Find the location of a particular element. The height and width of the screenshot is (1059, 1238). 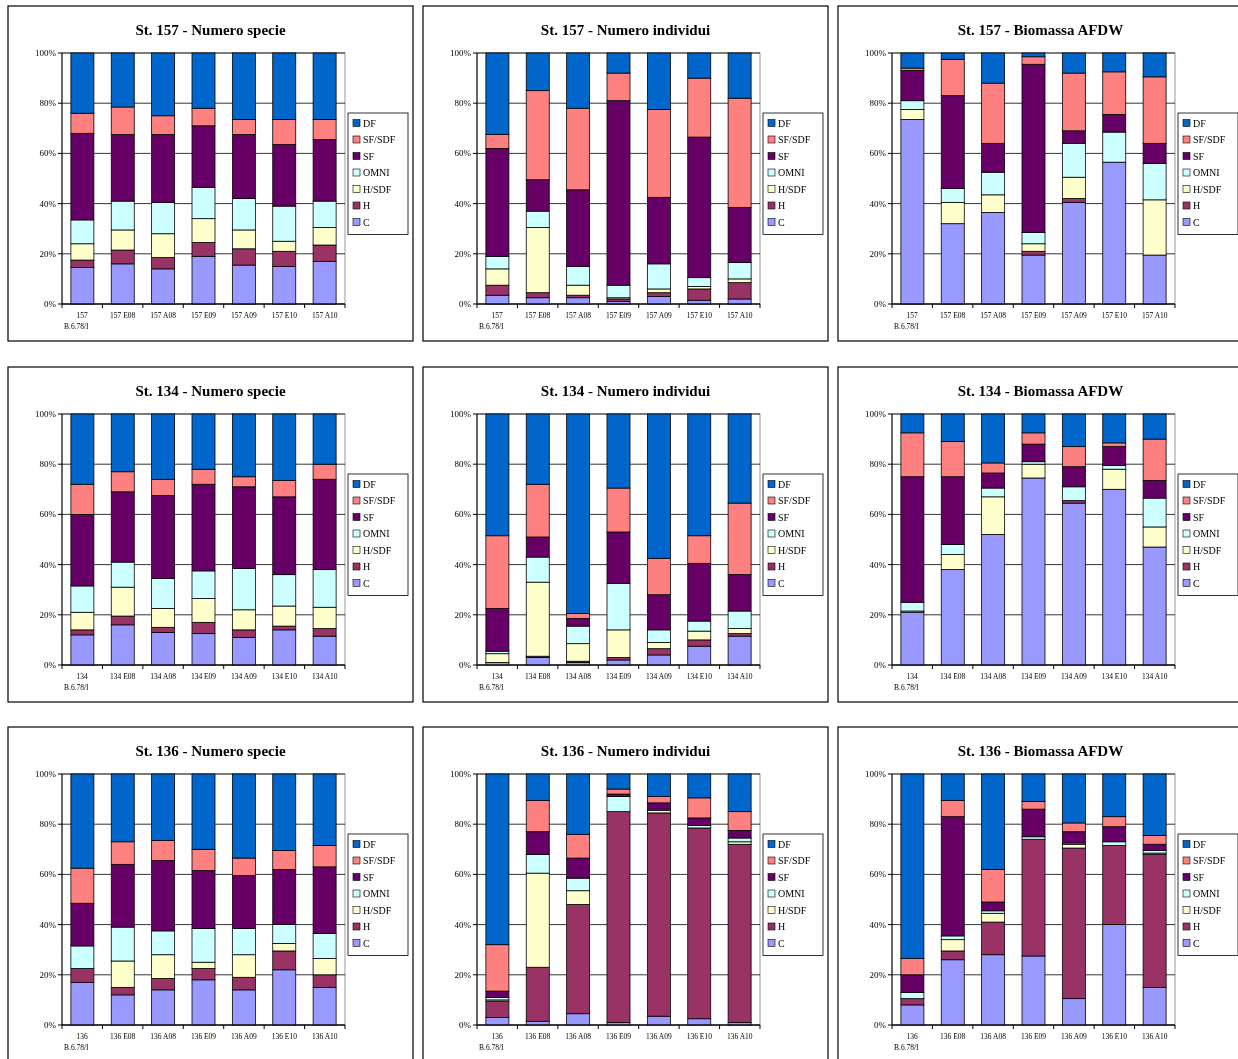

chart-title: St. 136 - Numero specie is located at coordinates (210, 751).